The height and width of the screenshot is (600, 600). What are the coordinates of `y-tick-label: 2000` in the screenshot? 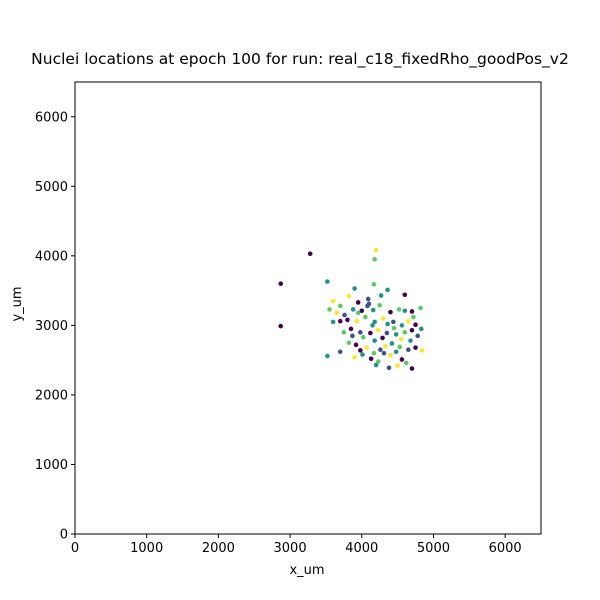 It's located at (51, 395).